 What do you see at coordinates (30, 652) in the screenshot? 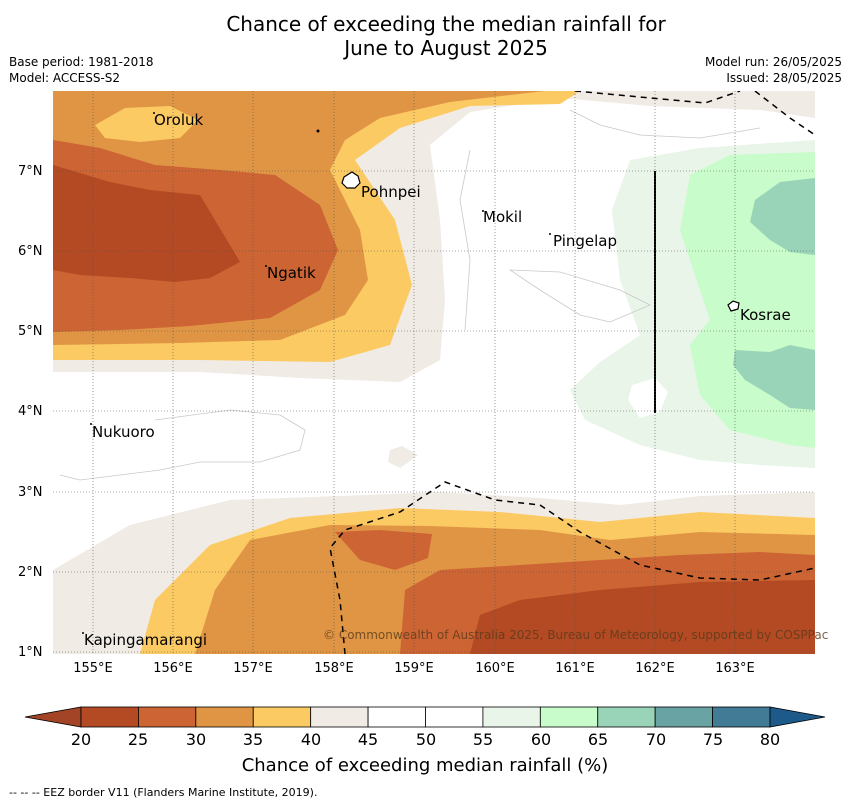
I see `lat-label-1n: 1°N` at bounding box center [30, 652].